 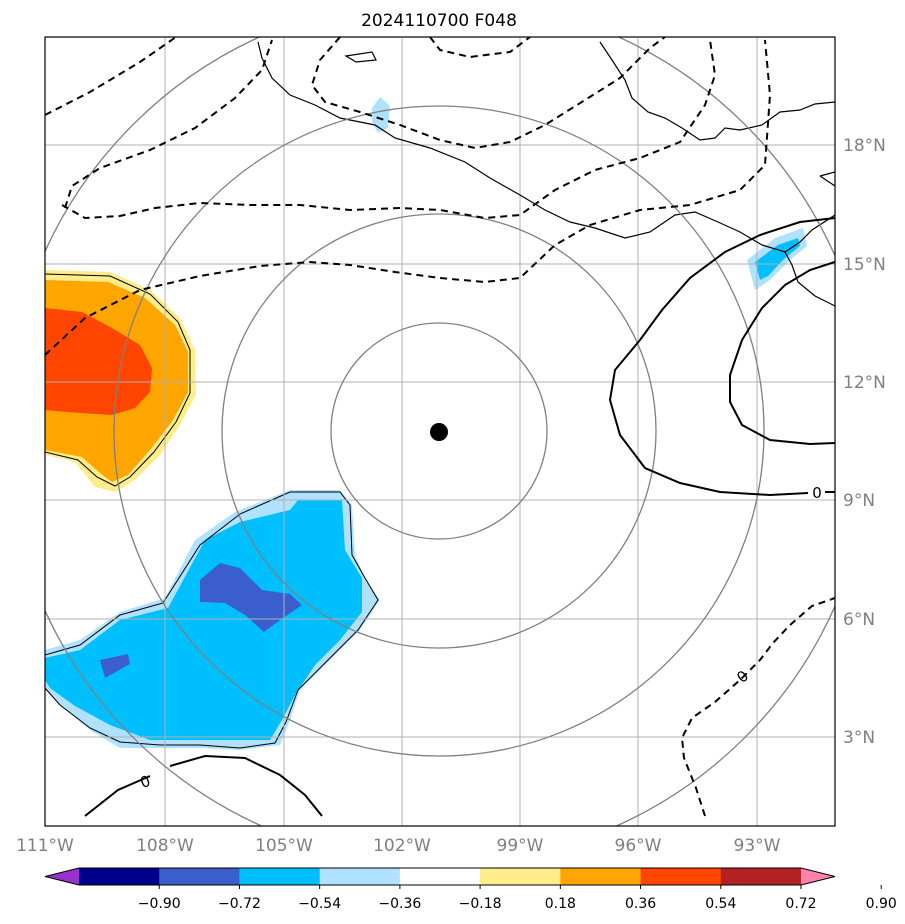 What do you see at coordinates (720, 904) in the screenshot?
I see `colorbar-tick-label: 0.54` at bounding box center [720, 904].